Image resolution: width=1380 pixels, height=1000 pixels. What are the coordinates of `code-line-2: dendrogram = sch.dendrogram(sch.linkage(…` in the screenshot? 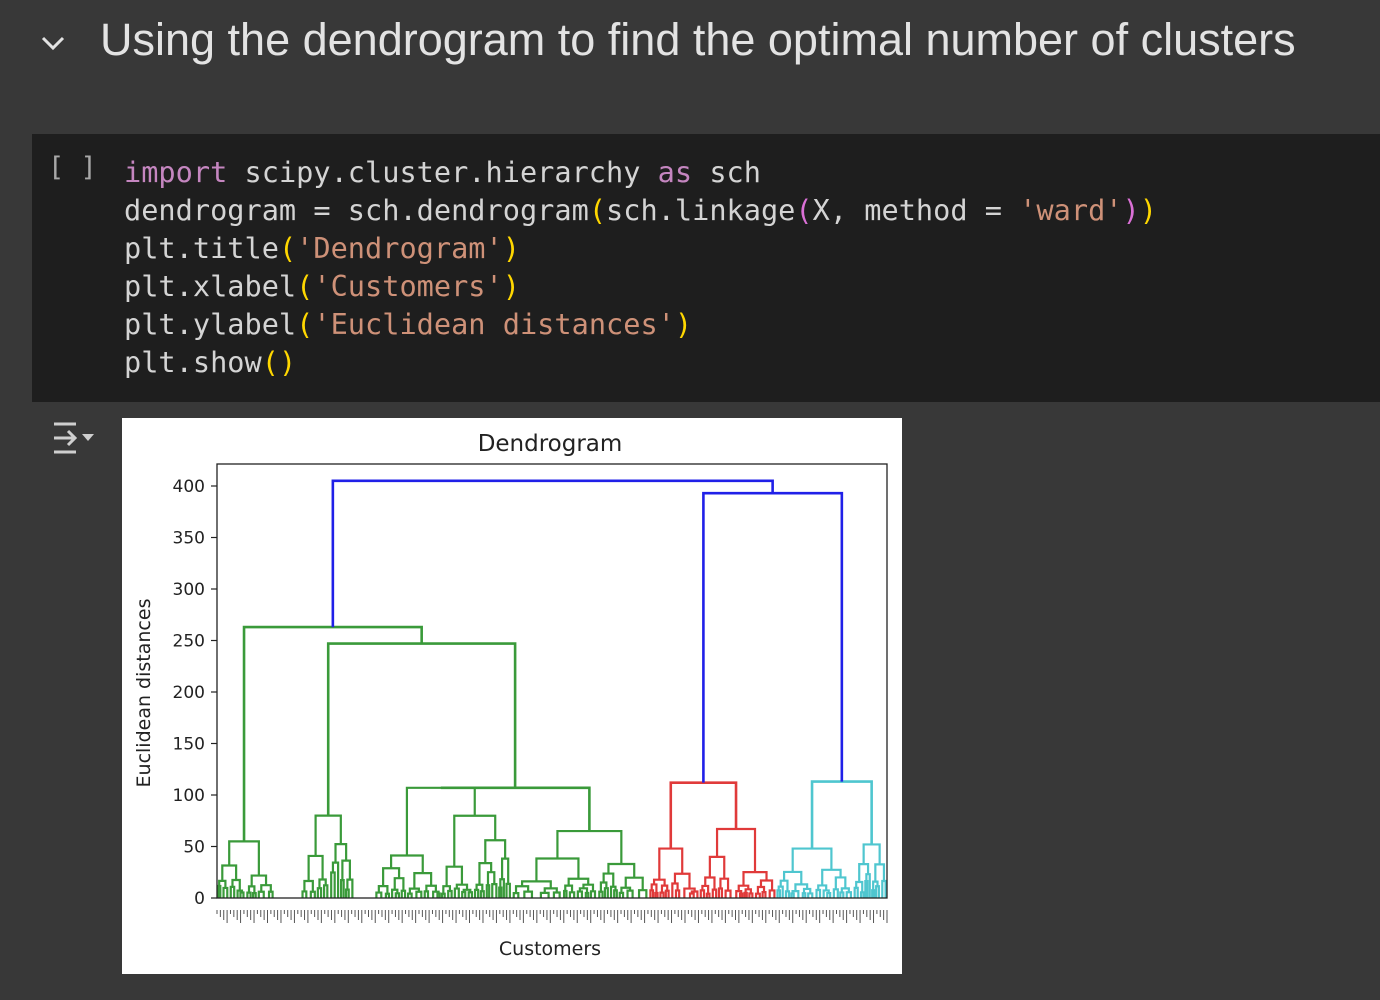 It's located at (640, 210).